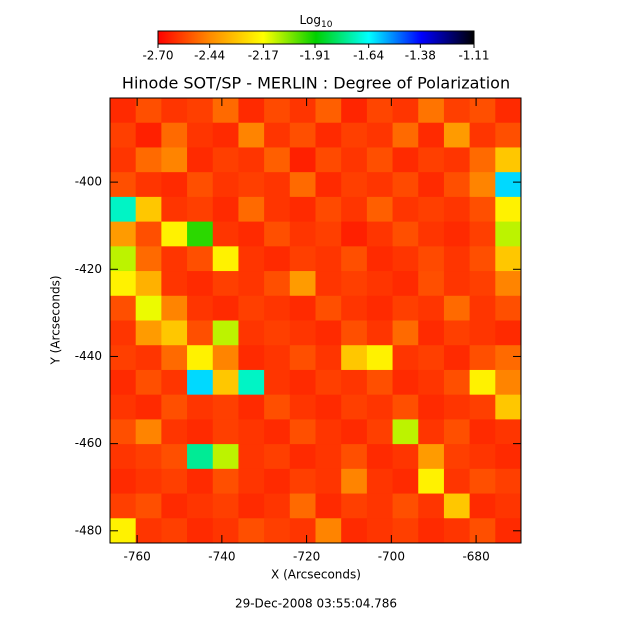 The width and height of the screenshot is (632, 640). I want to click on x-tick-label: -740, so click(221, 557).